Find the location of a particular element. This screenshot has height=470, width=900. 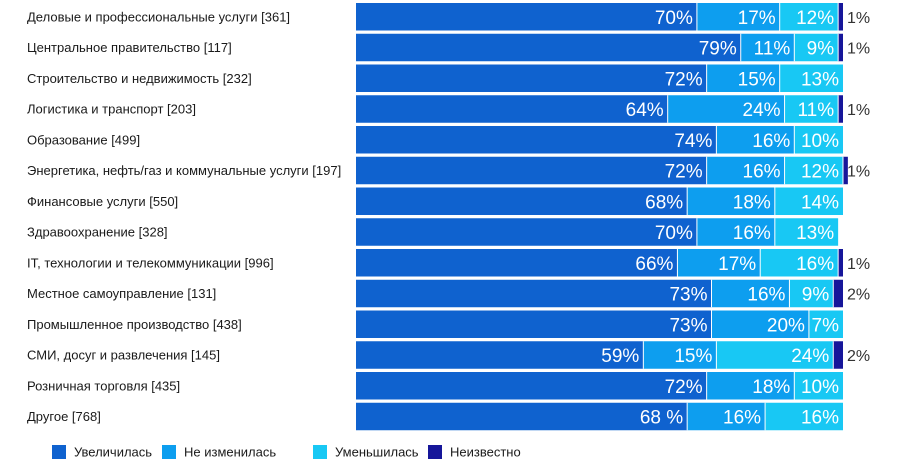

bar-row: 70% 17% 12% 1% is located at coordinates (613, 17).